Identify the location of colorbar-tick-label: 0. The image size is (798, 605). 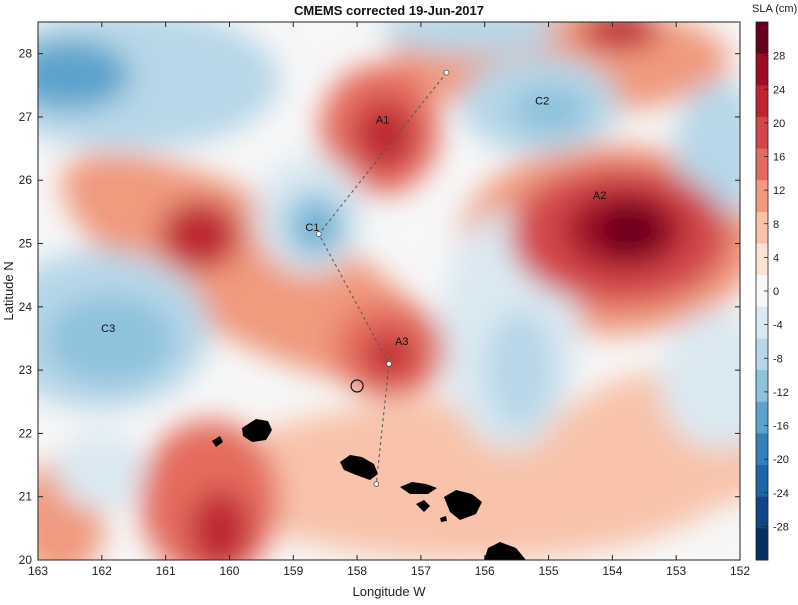
(776, 292).